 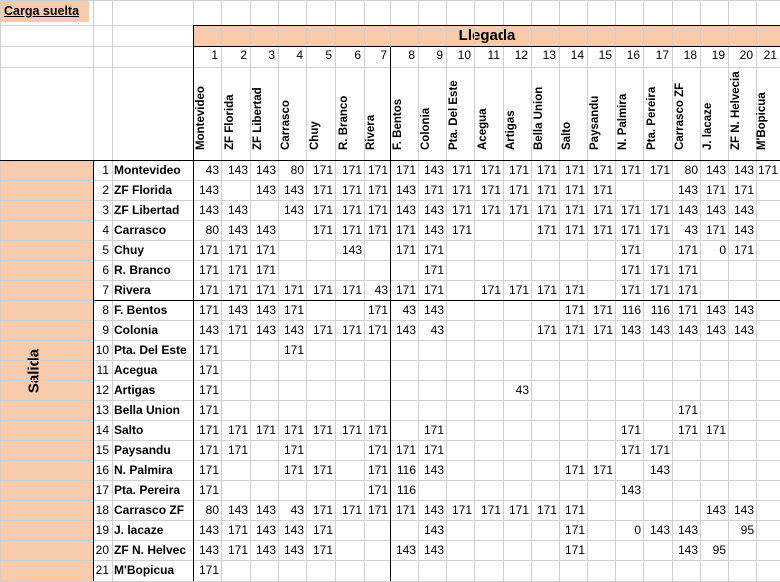 I want to click on column-number: 6, so click(x=357, y=55).